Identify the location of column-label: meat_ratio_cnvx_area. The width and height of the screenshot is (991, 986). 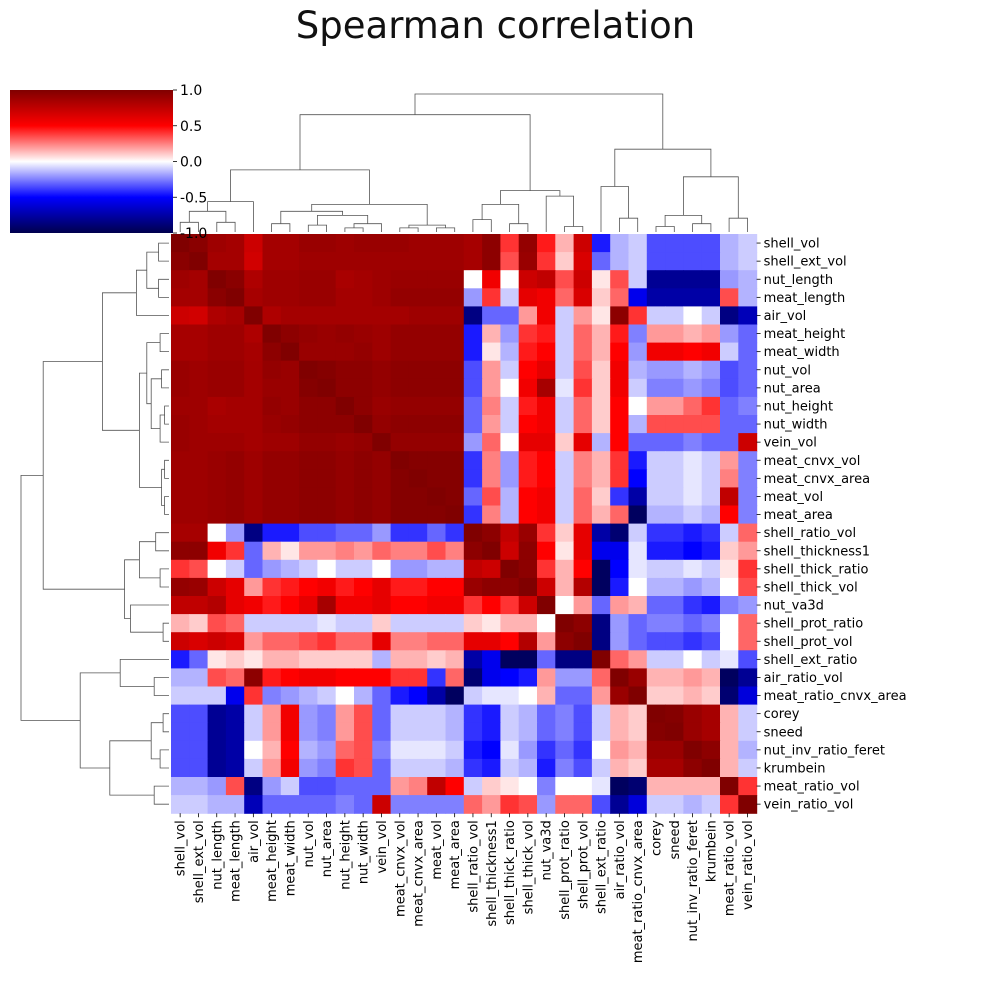
(638, 891).